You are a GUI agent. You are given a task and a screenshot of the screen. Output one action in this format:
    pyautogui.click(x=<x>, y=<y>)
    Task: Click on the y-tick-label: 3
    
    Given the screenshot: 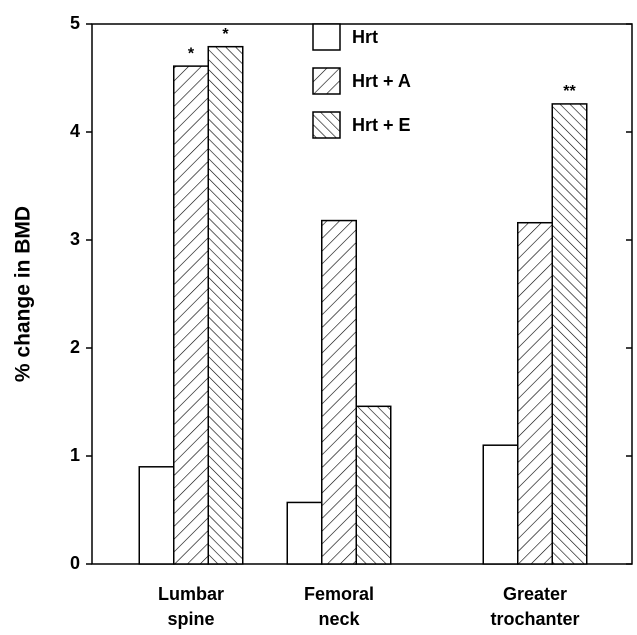 What is the action you would take?
    pyautogui.click(x=75, y=239)
    